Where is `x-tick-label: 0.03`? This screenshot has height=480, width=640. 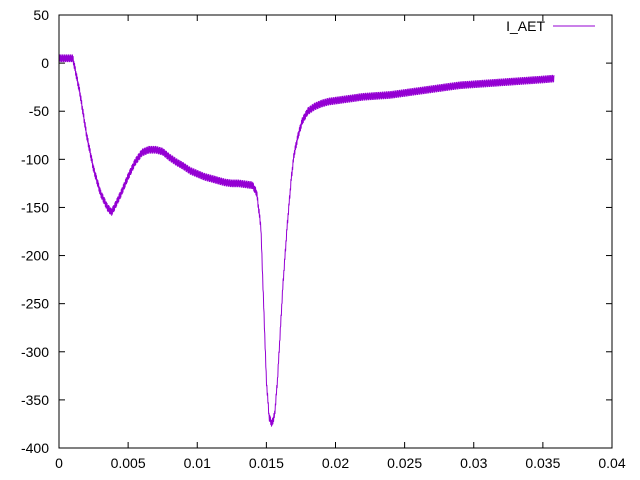
x-tick-label: 0.03 is located at coordinates (473, 463).